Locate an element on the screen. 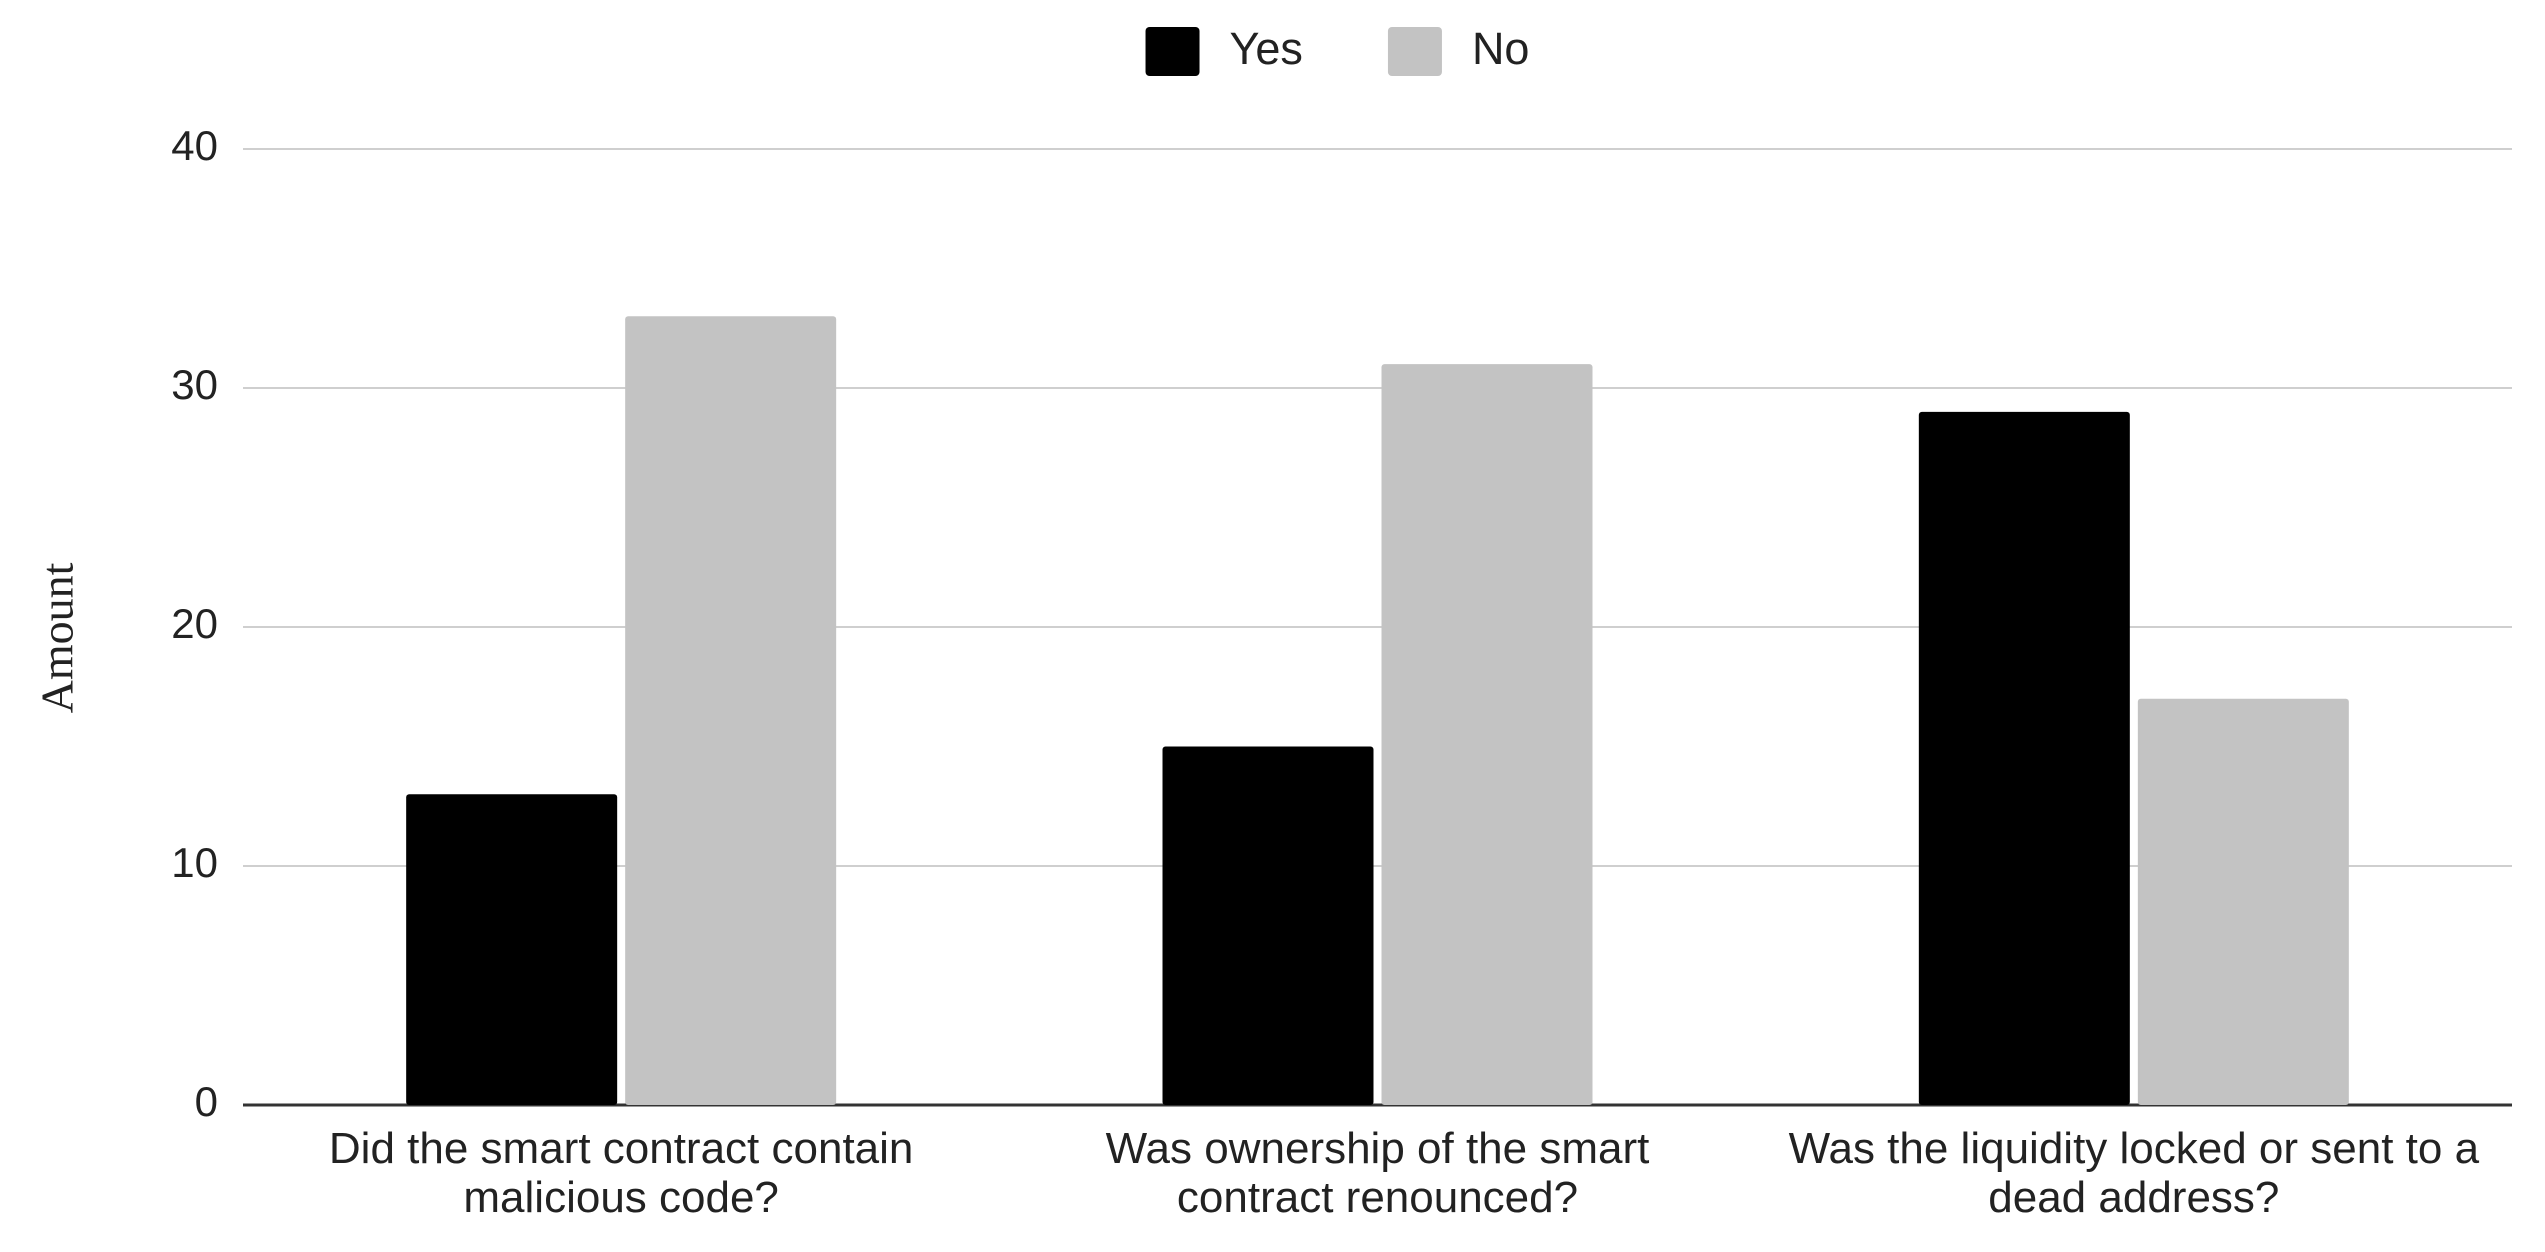 The width and height of the screenshot is (2545, 1252). legend-label: No is located at coordinates (1501, 48).